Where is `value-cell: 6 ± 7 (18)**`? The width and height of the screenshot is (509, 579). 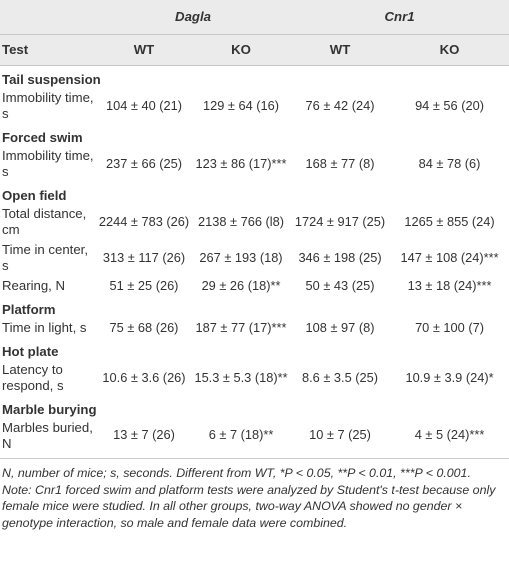
value-cell: 6 ± 7 (18)** is located at coordinates (241, 438).